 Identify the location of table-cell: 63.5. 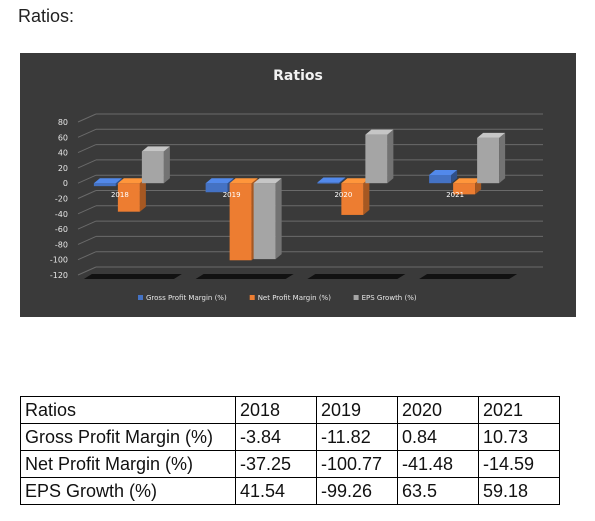
(438, 491).